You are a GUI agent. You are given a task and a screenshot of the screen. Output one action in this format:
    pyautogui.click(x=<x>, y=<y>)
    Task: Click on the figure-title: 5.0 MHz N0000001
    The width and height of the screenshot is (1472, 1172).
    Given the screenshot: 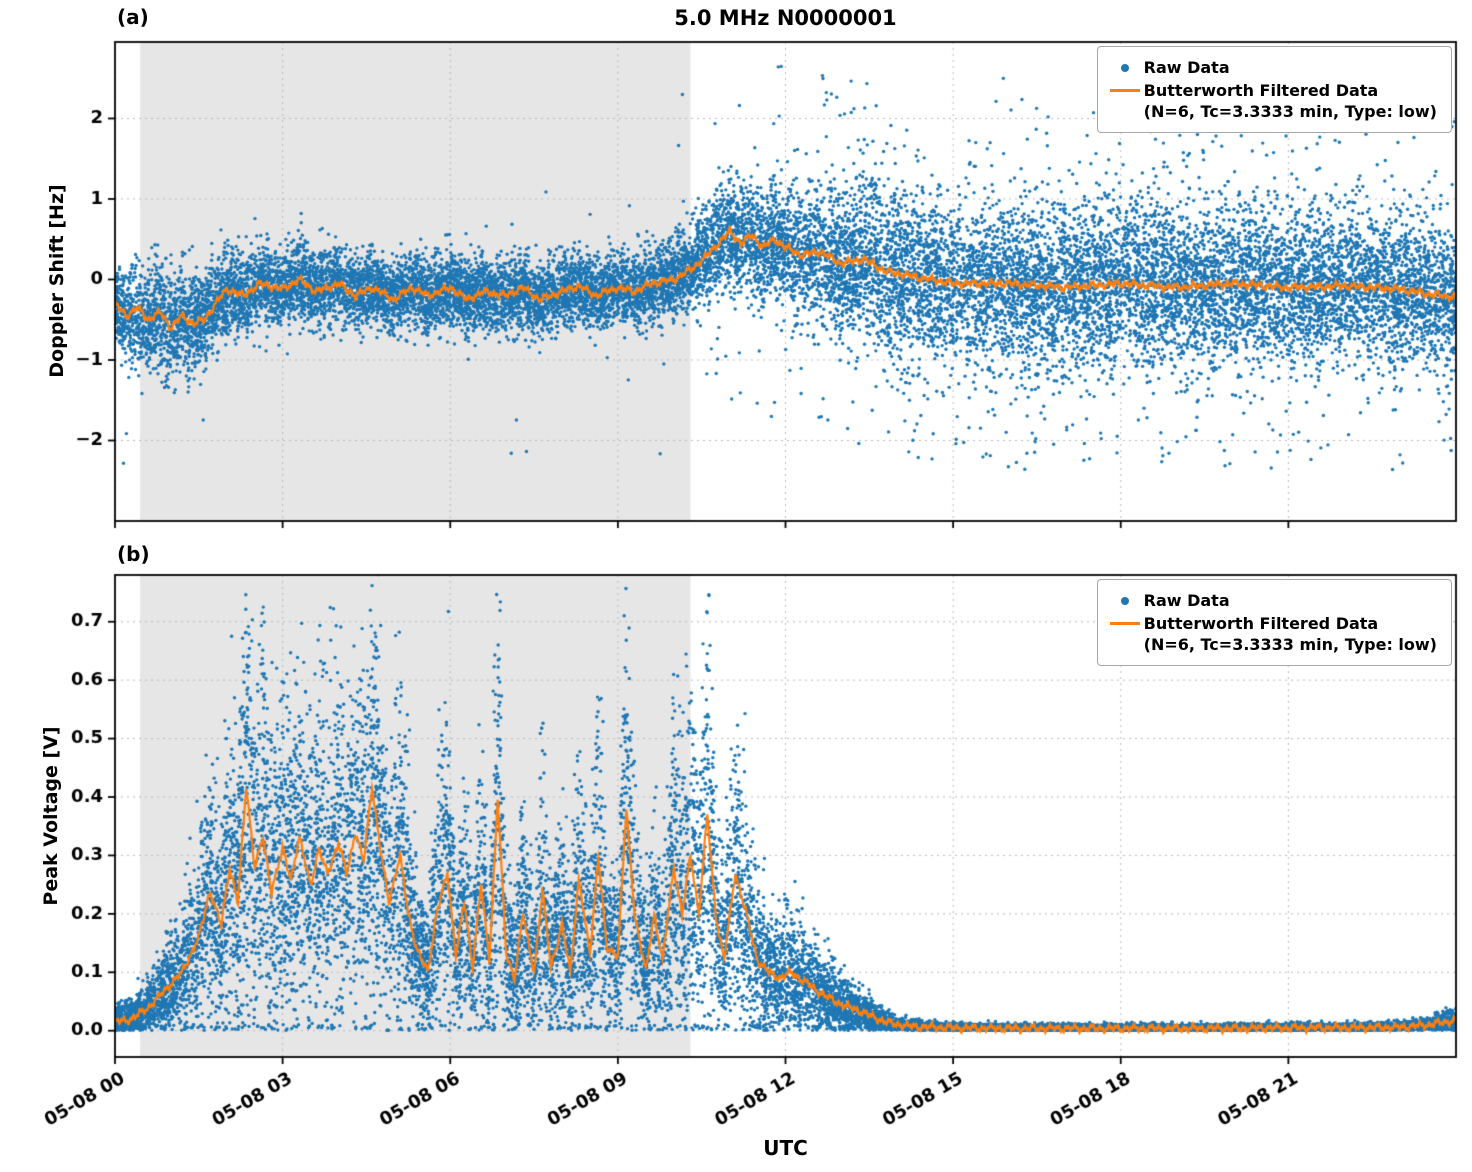 What is the action you would take?
    pyautogui.click(x=785, y=18)
    